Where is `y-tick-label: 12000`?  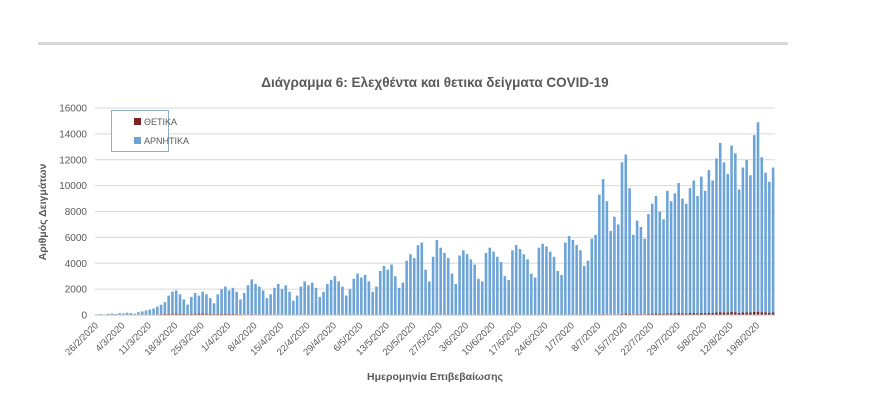 y-tick-label: 12000 is located at coordinates (73, 160).